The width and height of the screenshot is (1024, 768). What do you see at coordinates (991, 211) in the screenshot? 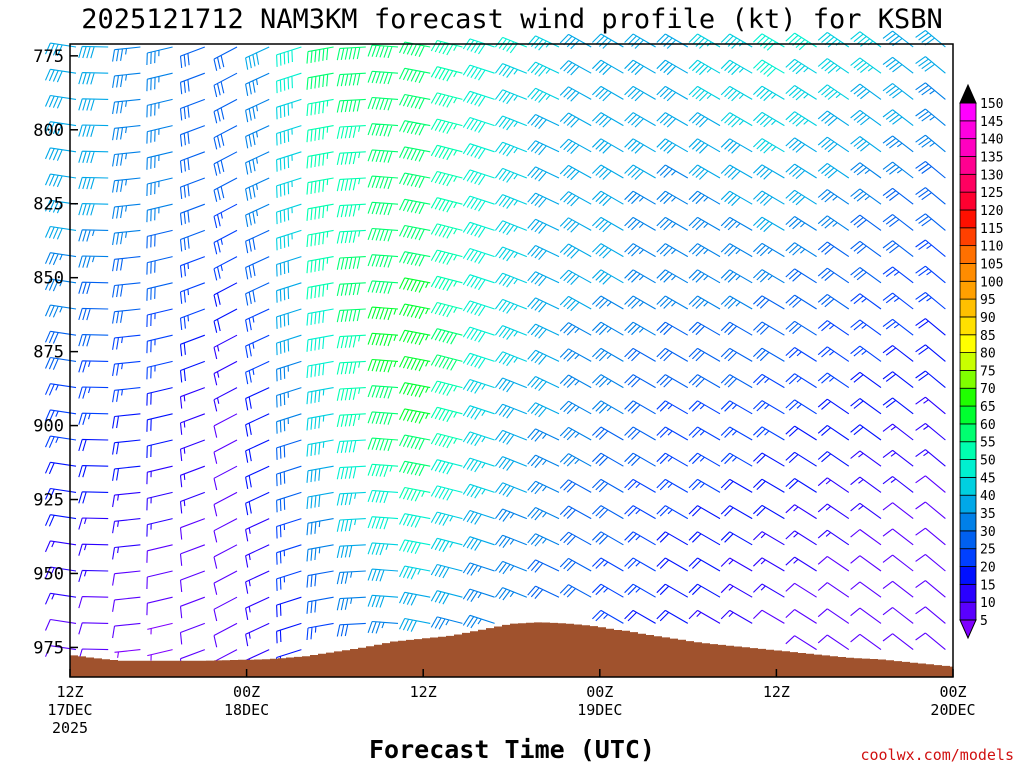
I see `colorbar-label: 120` at bounding box center [991, 211].